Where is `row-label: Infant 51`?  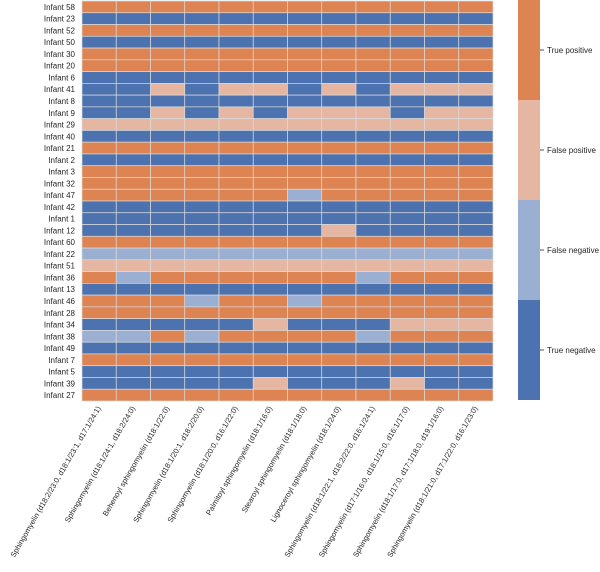 row-label: Infant 51 is located at coordinates (60, 266).